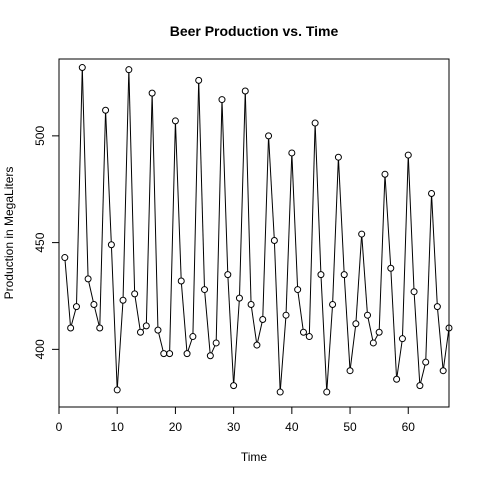  What do you see at coordinates (235, 420) in the screenshot?
I see `x-axis: 0 10 20 30 40 50 60` at bounding box center [235, 420].